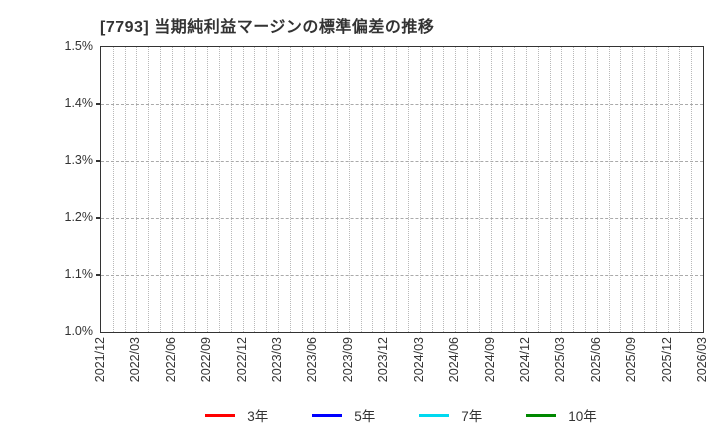 Image resolution: width=720 pixels, height=440 pixels. What do you see at coordinates (343, 415) in the screenshot?
I see `legend-item-5年: 5年` at bounding box center [343, 415].